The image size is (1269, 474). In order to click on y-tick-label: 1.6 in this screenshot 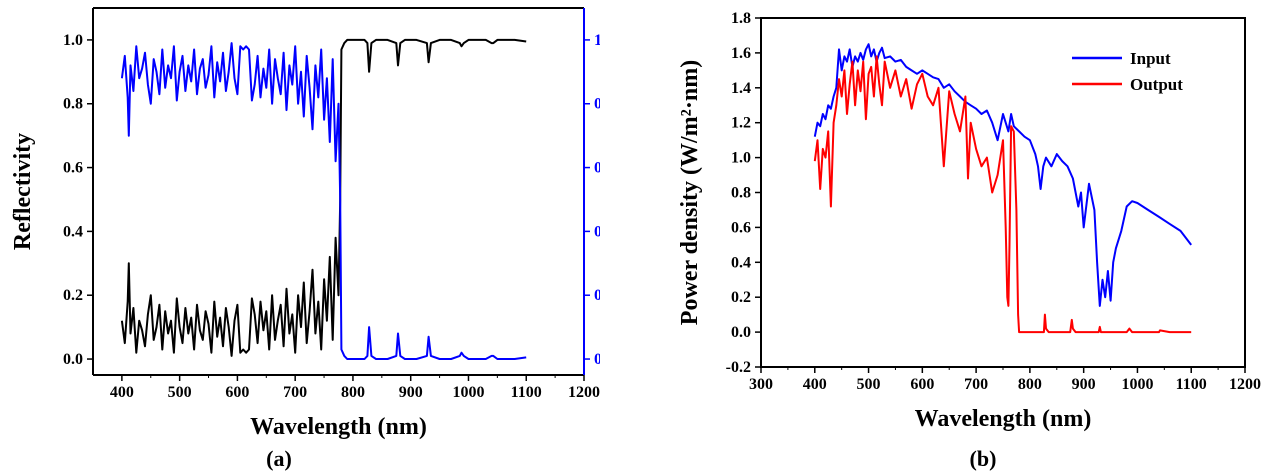, I will do `click(741, 53)`.